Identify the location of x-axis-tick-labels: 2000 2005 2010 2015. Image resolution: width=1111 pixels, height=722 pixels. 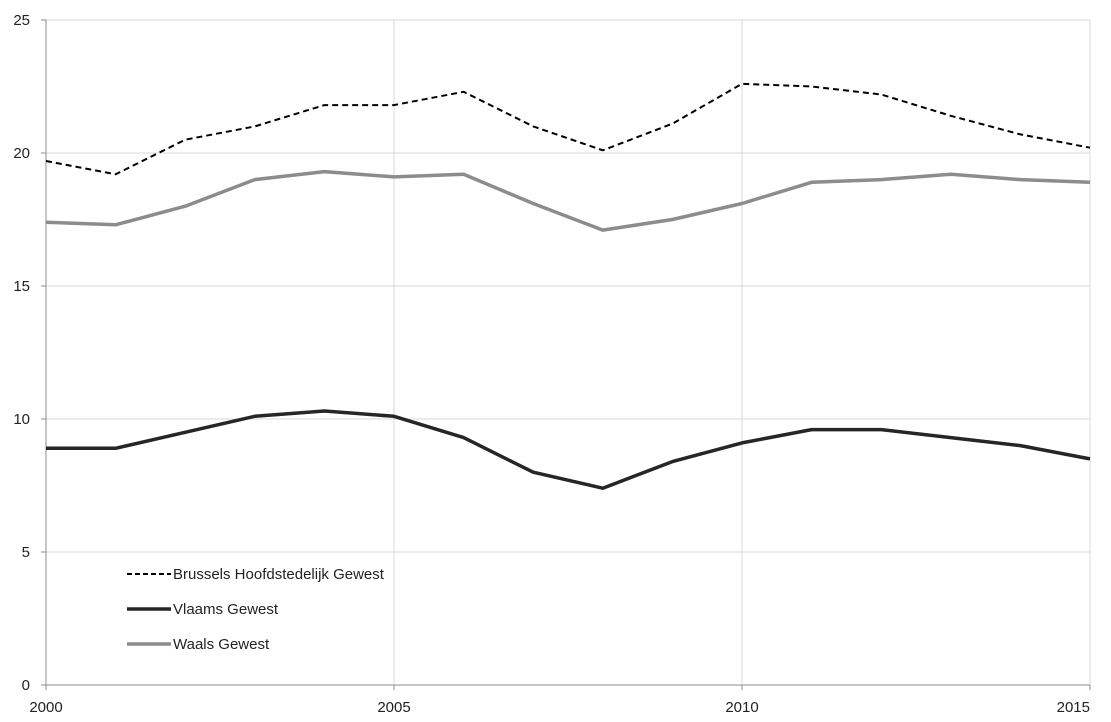
(559, 707).